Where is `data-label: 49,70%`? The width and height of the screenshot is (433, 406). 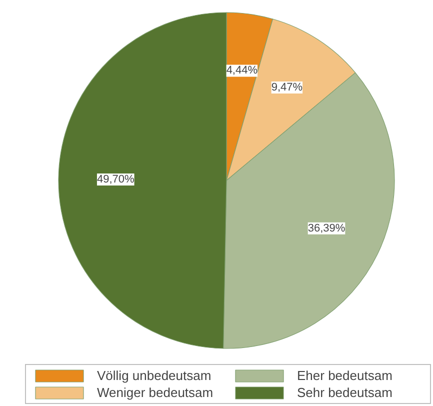 data-label: 49,70% is located at coordinates (115, 179).